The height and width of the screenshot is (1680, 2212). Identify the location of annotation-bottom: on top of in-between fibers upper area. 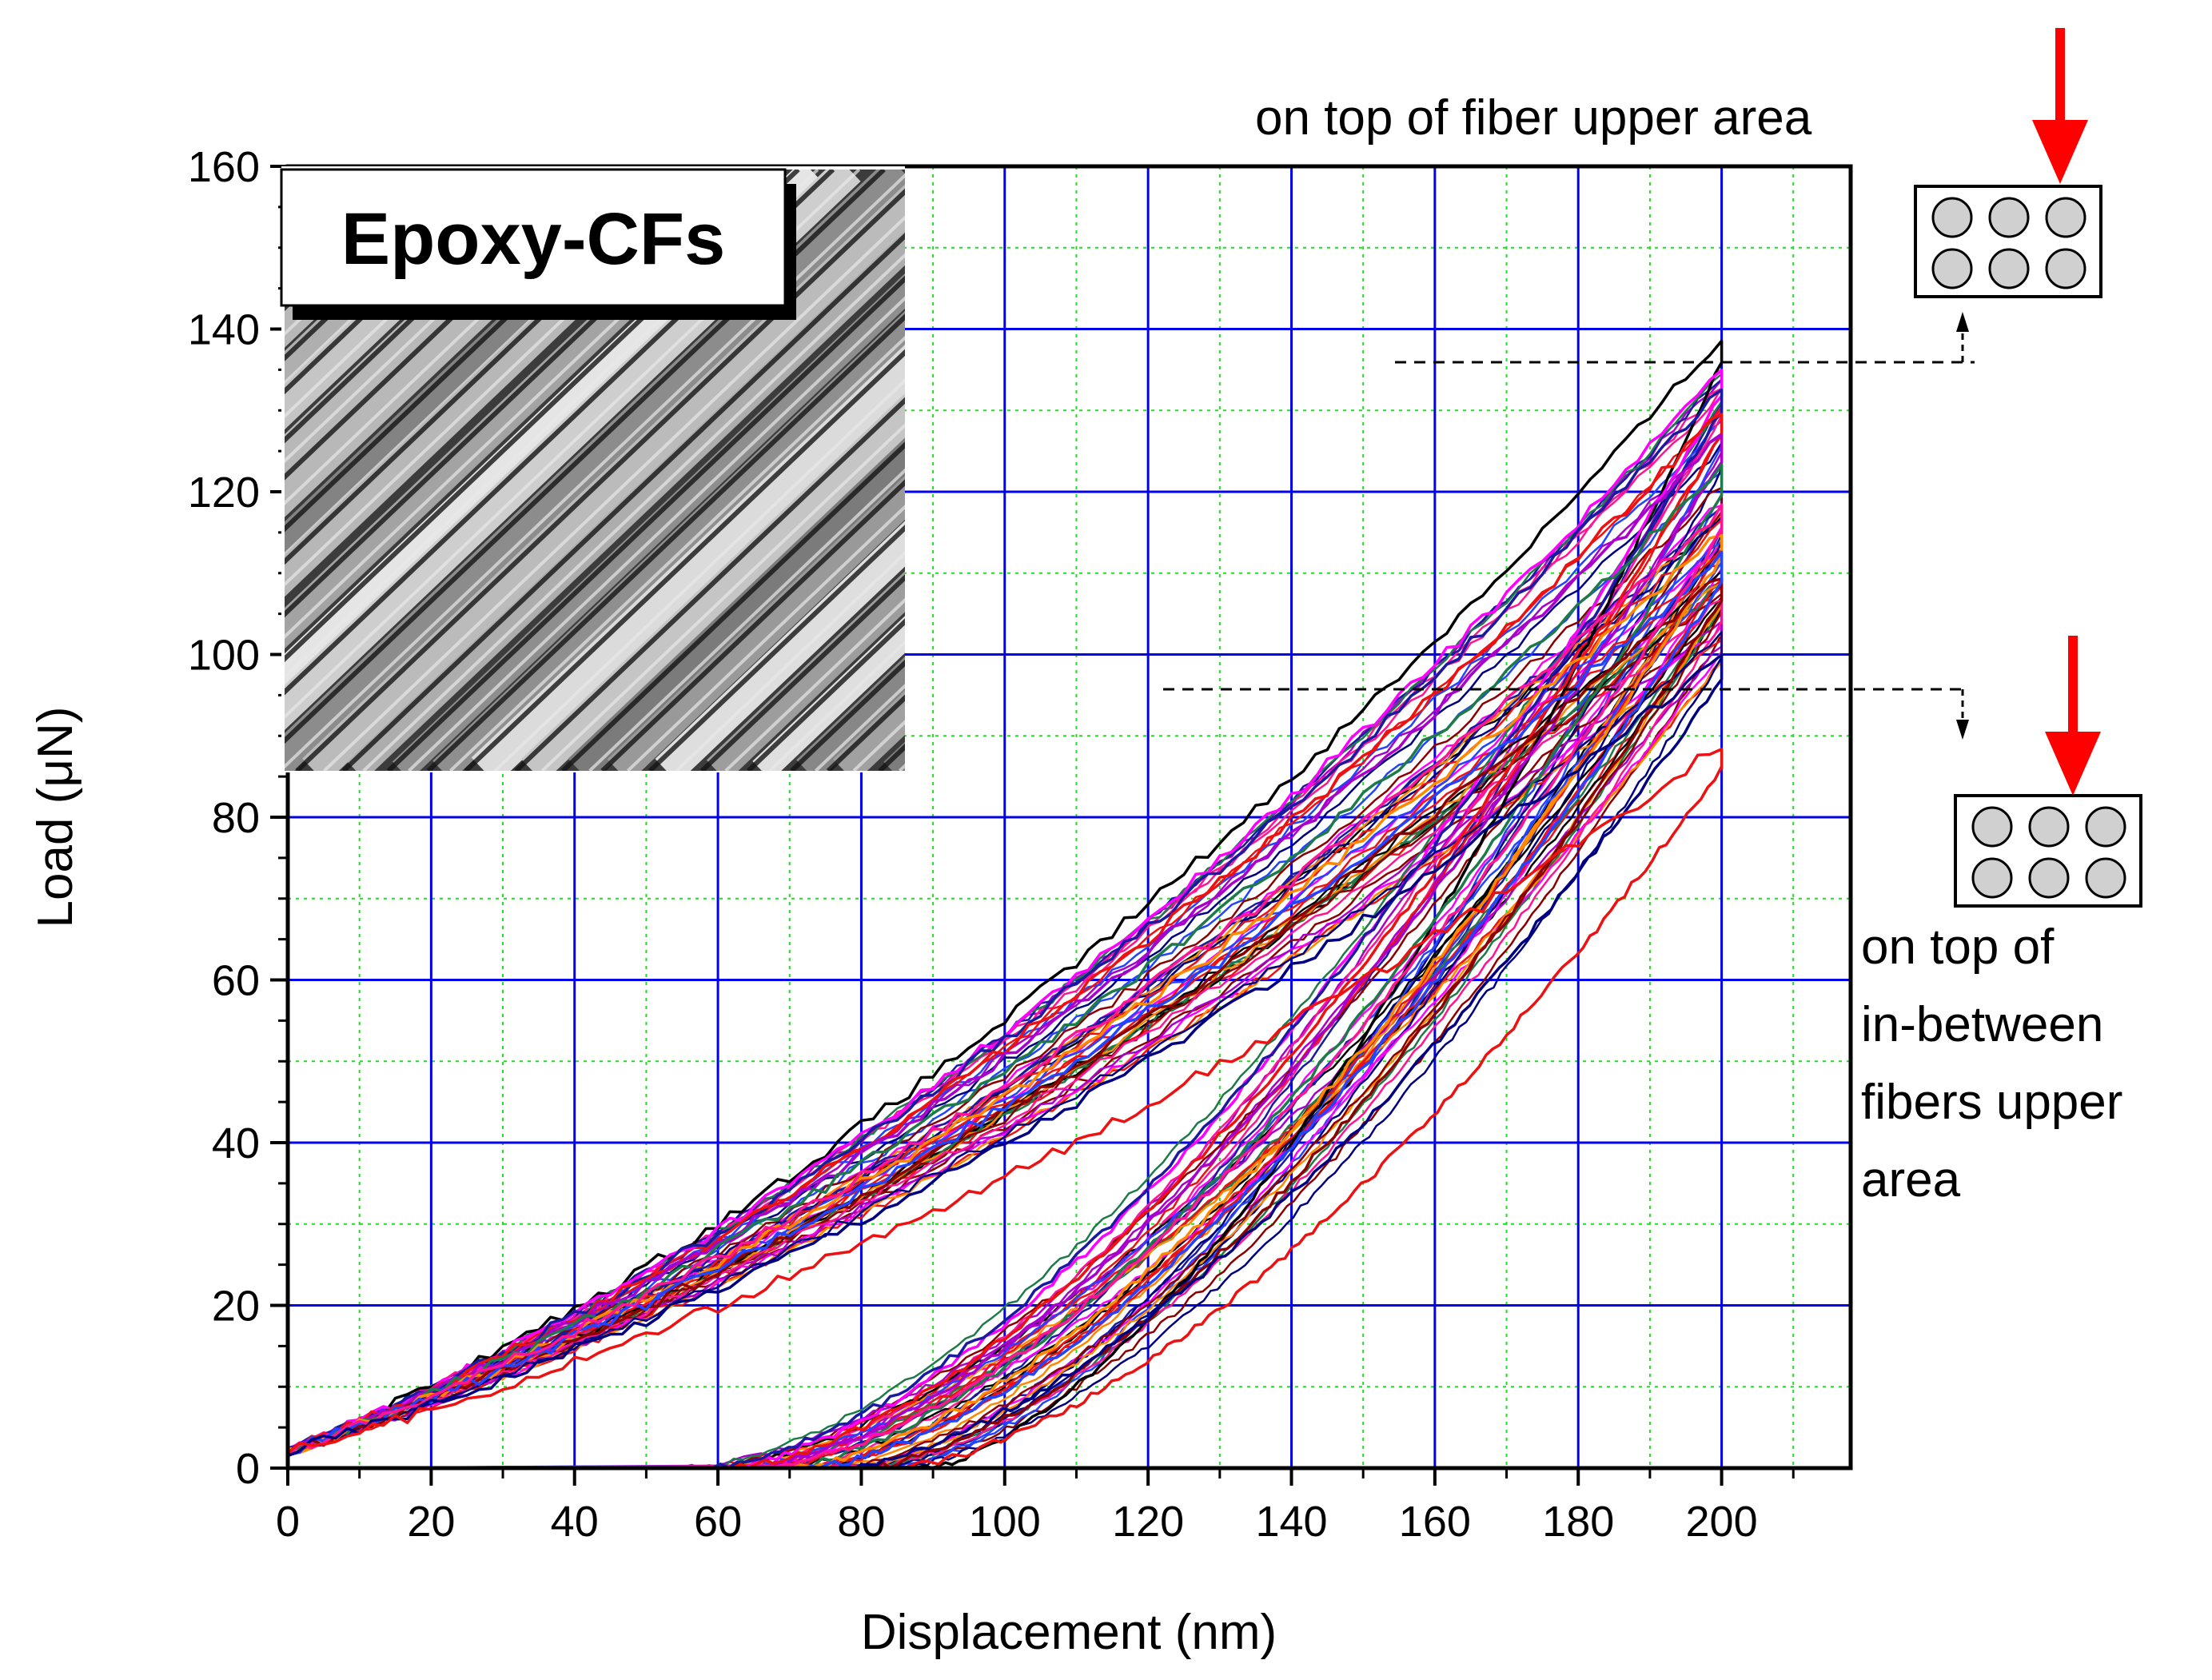
(1991, 1064).